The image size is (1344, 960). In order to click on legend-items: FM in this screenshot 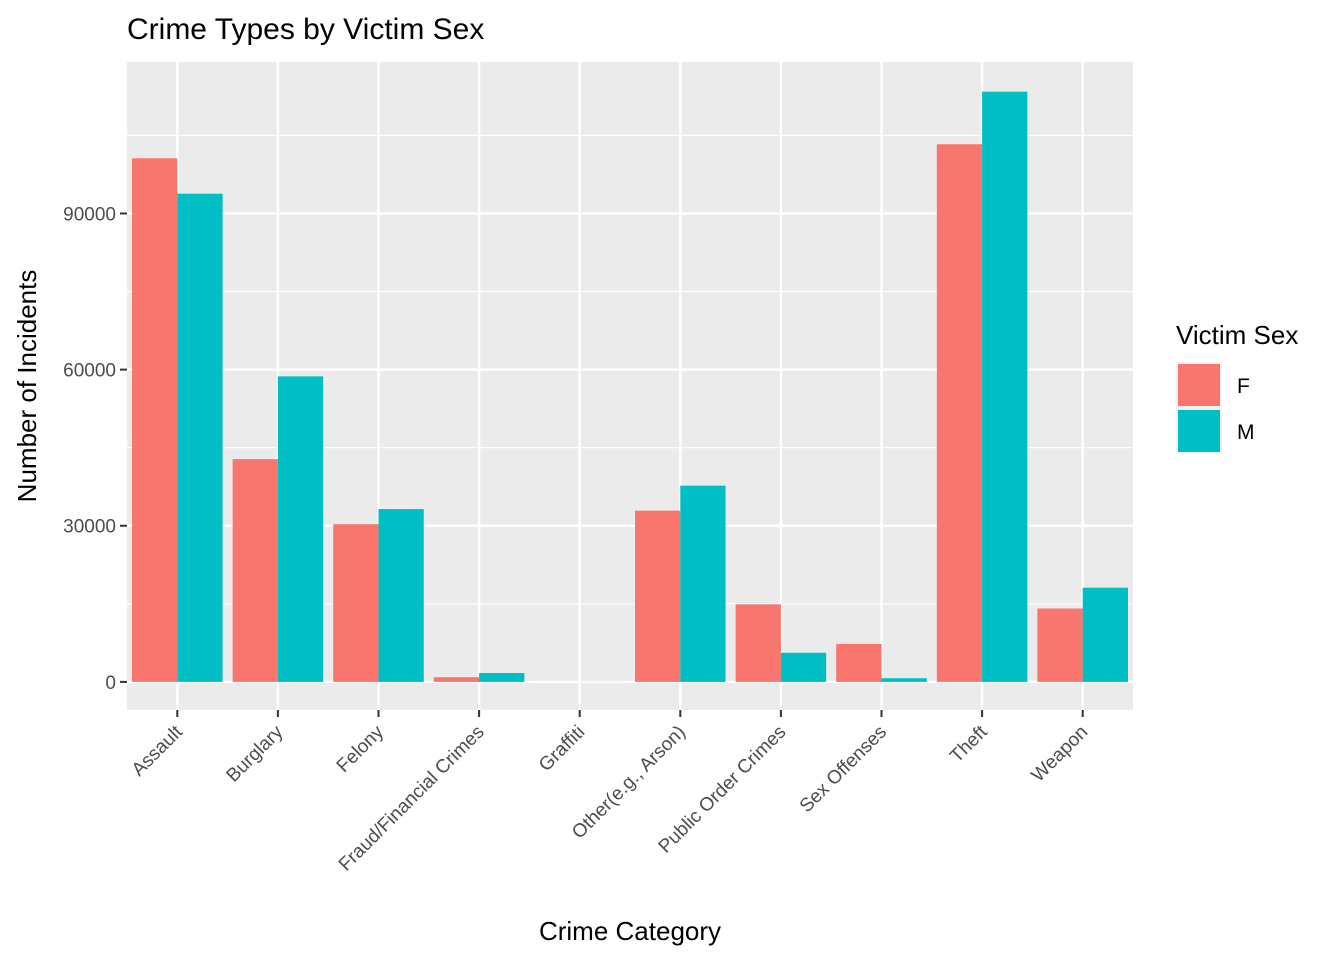, I will do `click(1215, 408)`.